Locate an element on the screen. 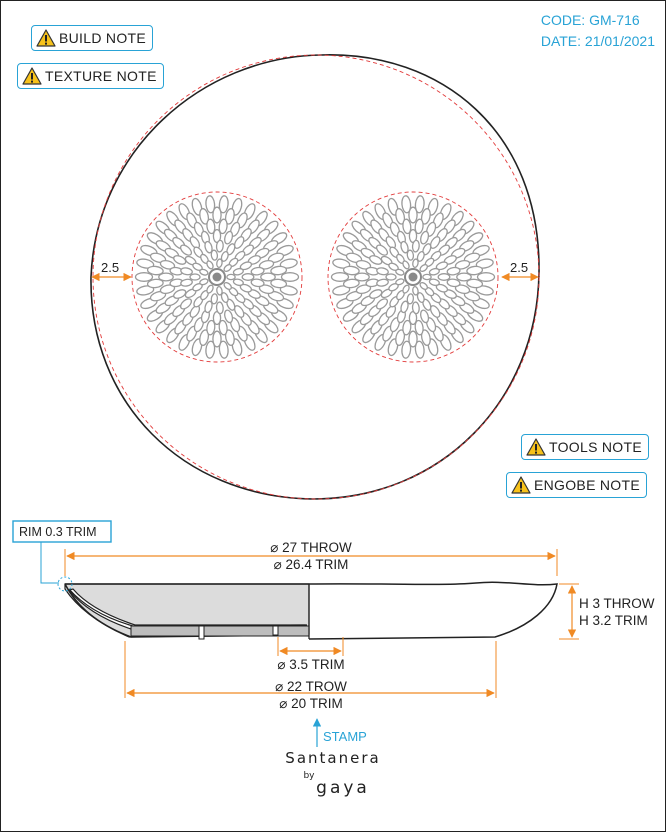 This screenshot has height=832, width=666. brand-by: by is located at coordinates (309, 776).